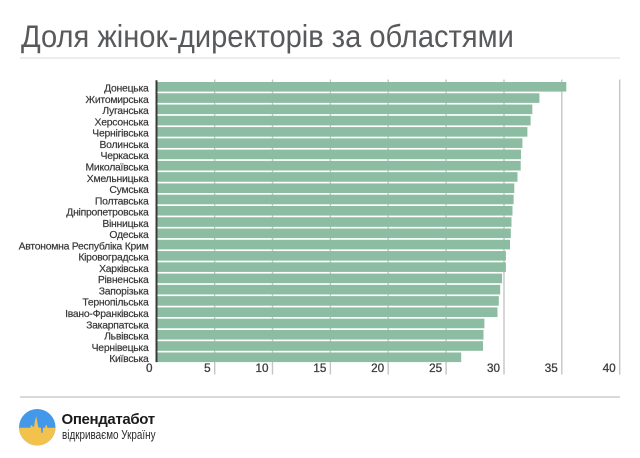 The image size is (640, 458). What do you see at coordinates (117, 325) in the screenshot?
I see `svg-text: Закарпатська` at bounding box center [117, 325].